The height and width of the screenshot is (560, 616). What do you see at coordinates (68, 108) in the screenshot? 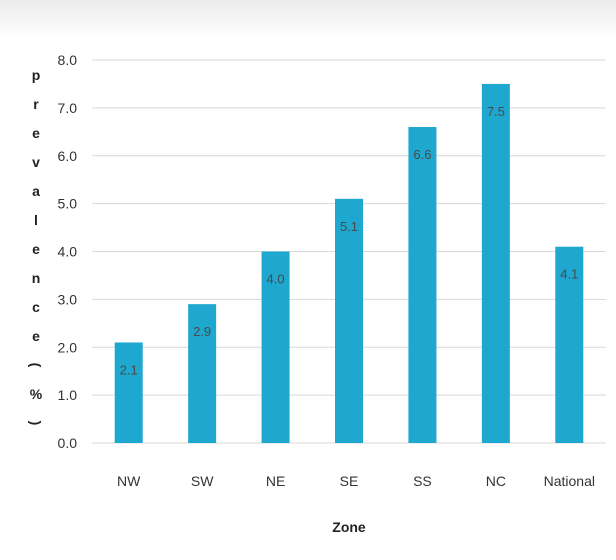
I see `y-tick-label: 7.0` at bounding box center [68, 108].